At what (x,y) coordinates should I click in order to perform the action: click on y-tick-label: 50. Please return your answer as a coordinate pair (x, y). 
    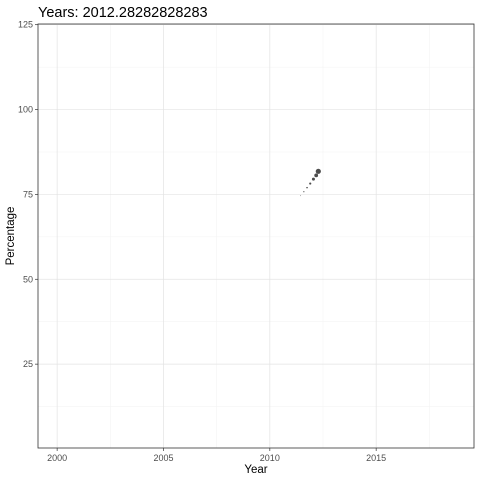
    Looking at the image, I should click on (28, 279).